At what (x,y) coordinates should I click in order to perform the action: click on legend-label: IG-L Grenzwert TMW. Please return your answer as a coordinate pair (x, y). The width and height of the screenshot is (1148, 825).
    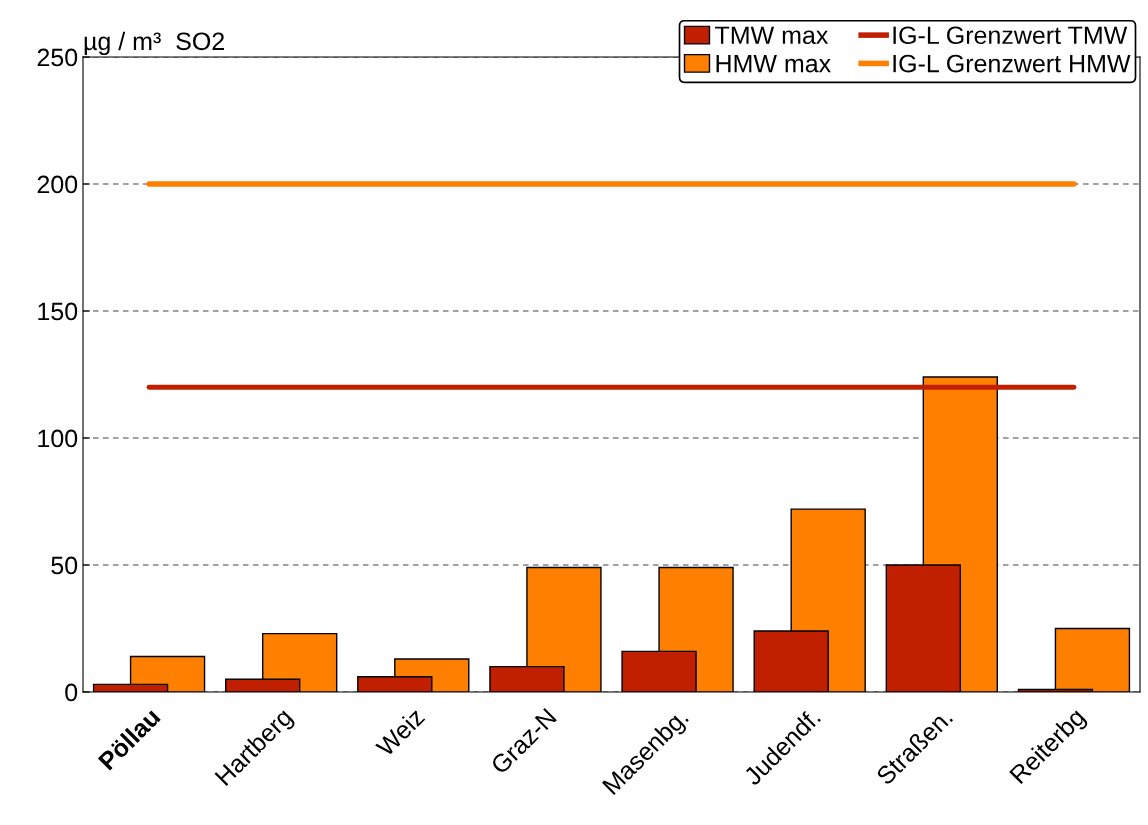
    Looking at the image, I should click on (1010, 35).